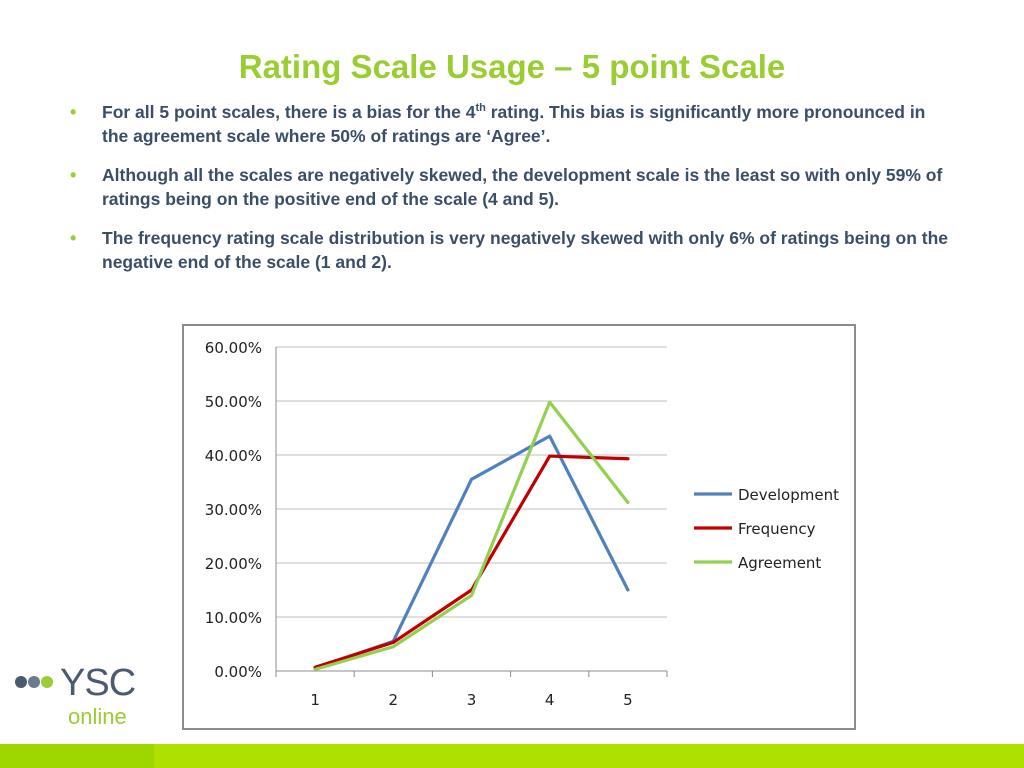  What do you see at coordinates (480, 108) in the screenshot?
I see `bullet-superscript: th` at bounding box center [480, 108].